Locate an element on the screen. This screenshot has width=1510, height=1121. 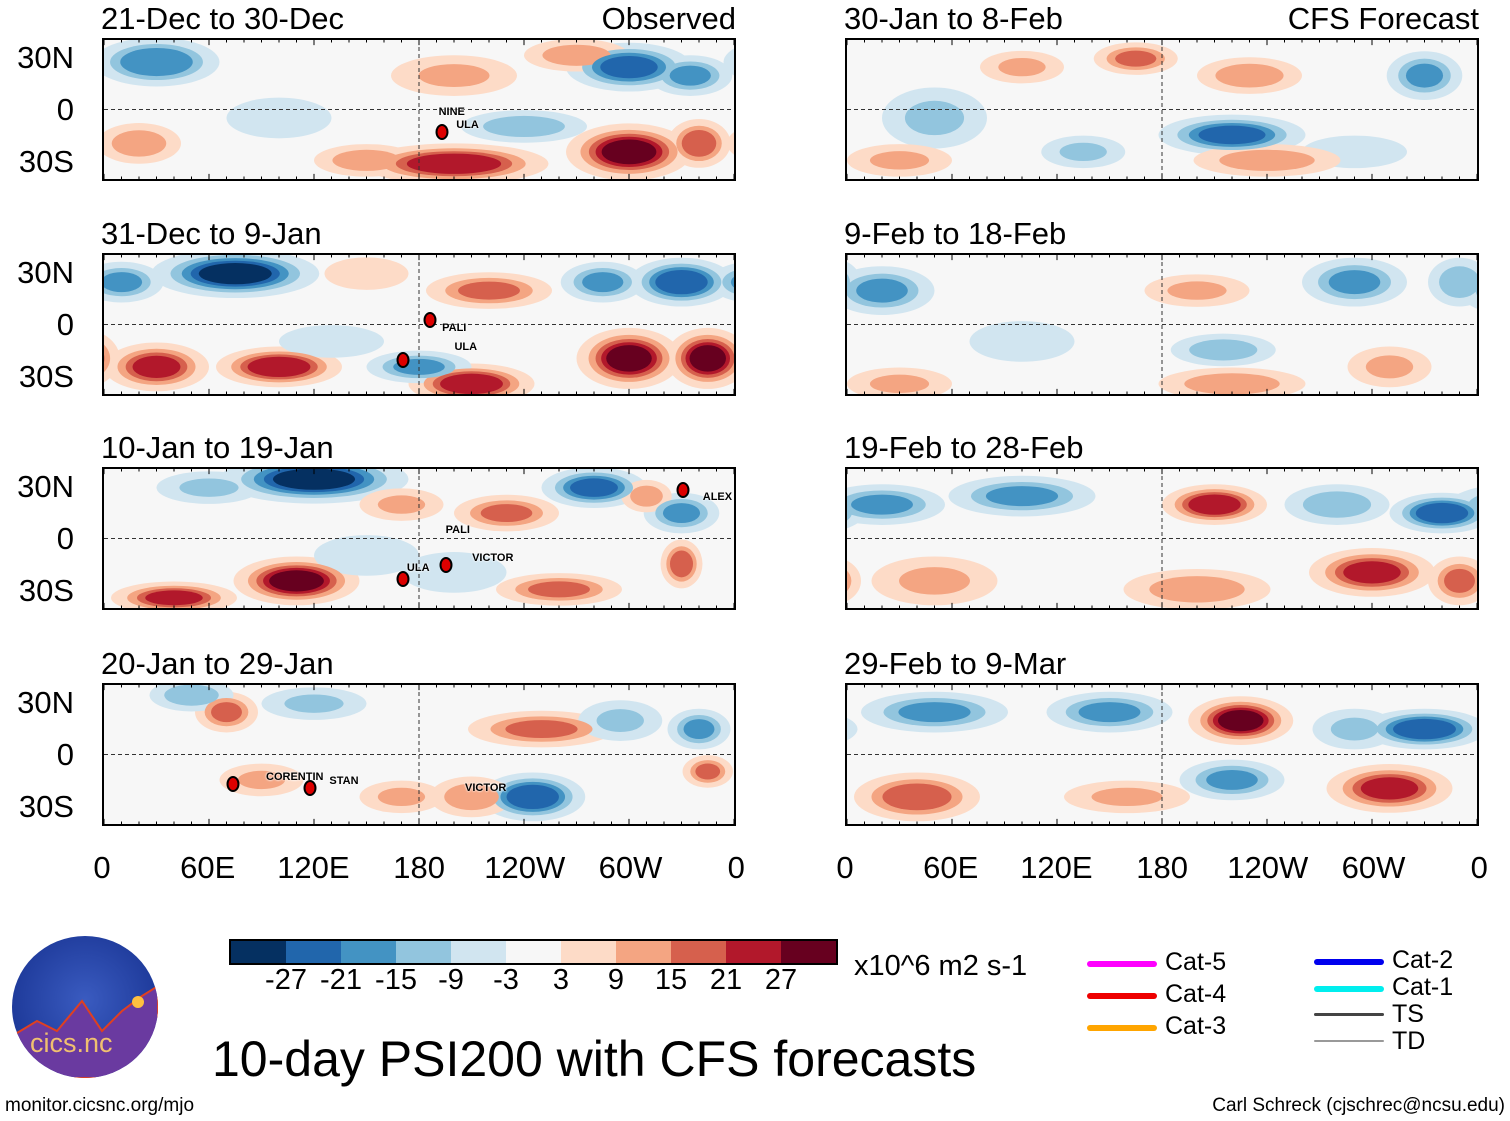
panel-title: 20-Jan to 29-Jan is located at coordinates (217, 663).